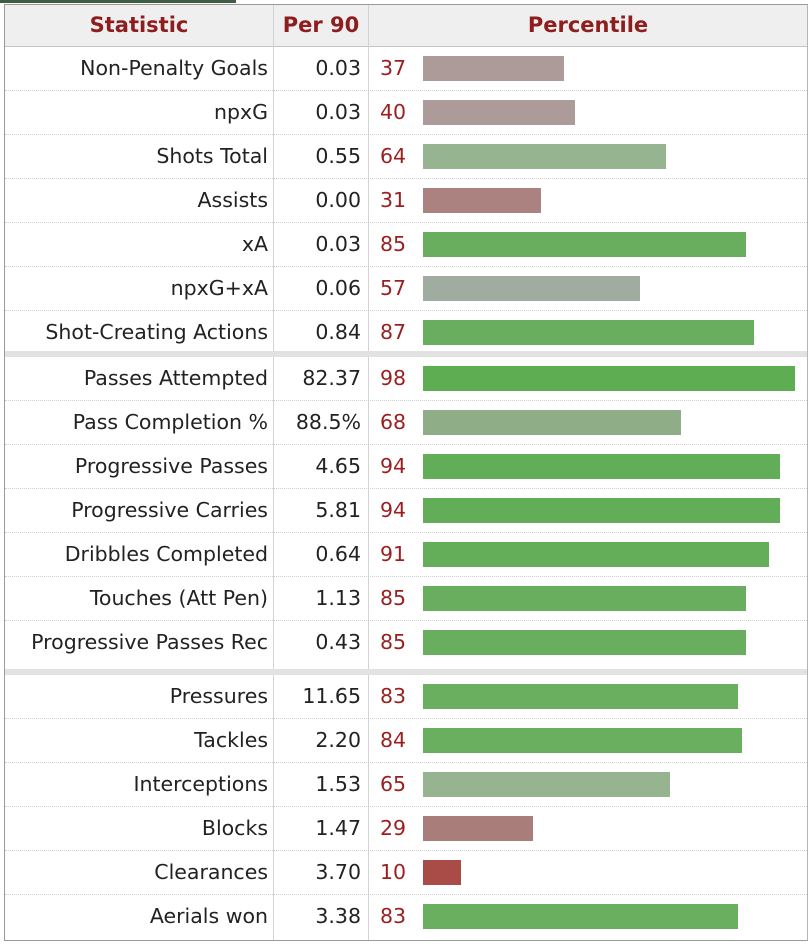 The width and height of the screenshot is (812, 948). What do you see at coordinates (338, 288) in the screenshot?
I see `per90-value: 0.06` at bounding box center [338, 288].